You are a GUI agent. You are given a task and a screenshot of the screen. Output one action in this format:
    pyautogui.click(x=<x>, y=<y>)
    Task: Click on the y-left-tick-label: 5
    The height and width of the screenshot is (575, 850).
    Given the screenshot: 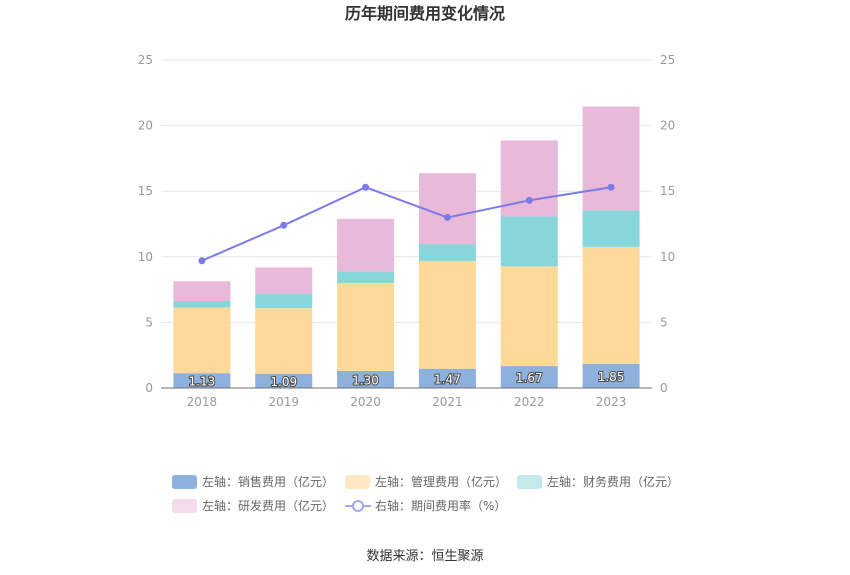 What is the action you would take?
    pyautogui.click(x=149, y=322)
    